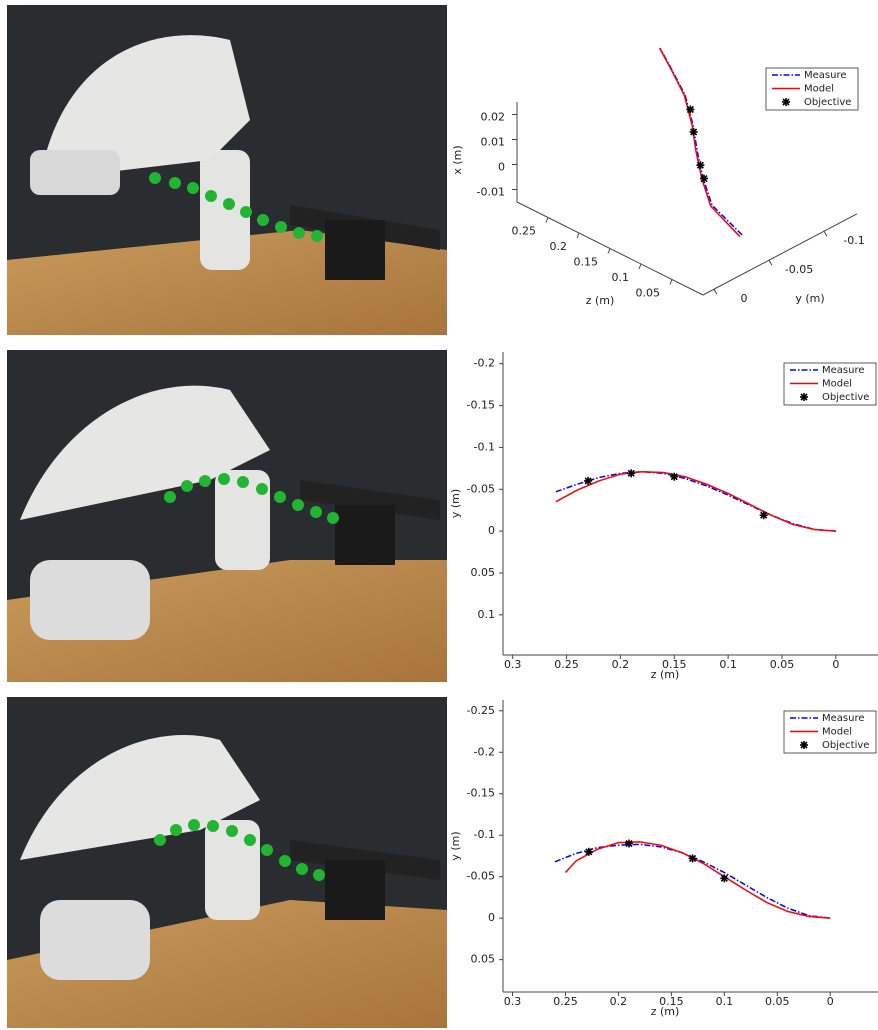  What do you see at coordinates (621, 277) in the screenshot?
I see `z-tick-label: 0.1` at bounding box center [621, 277].